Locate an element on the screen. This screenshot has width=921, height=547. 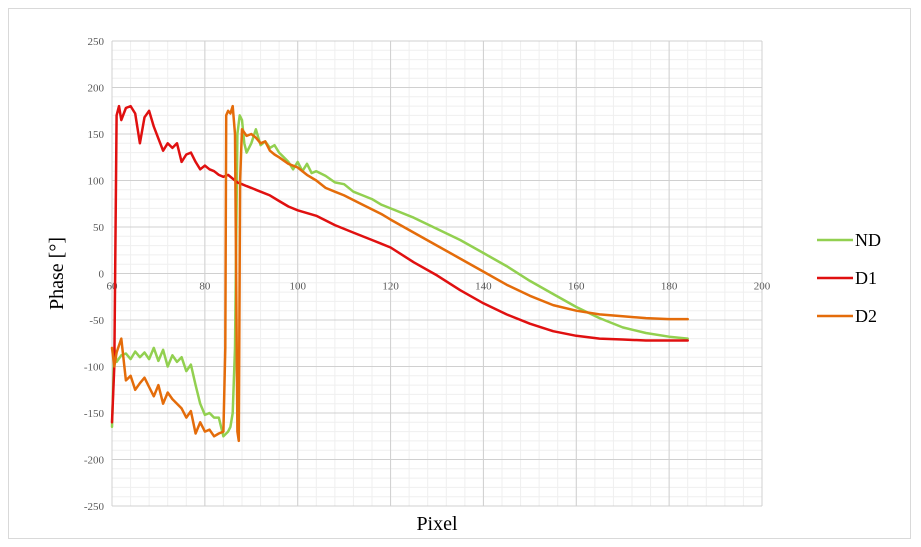
y-axis-title: Phase [°] is located at coordinates (57, 273).